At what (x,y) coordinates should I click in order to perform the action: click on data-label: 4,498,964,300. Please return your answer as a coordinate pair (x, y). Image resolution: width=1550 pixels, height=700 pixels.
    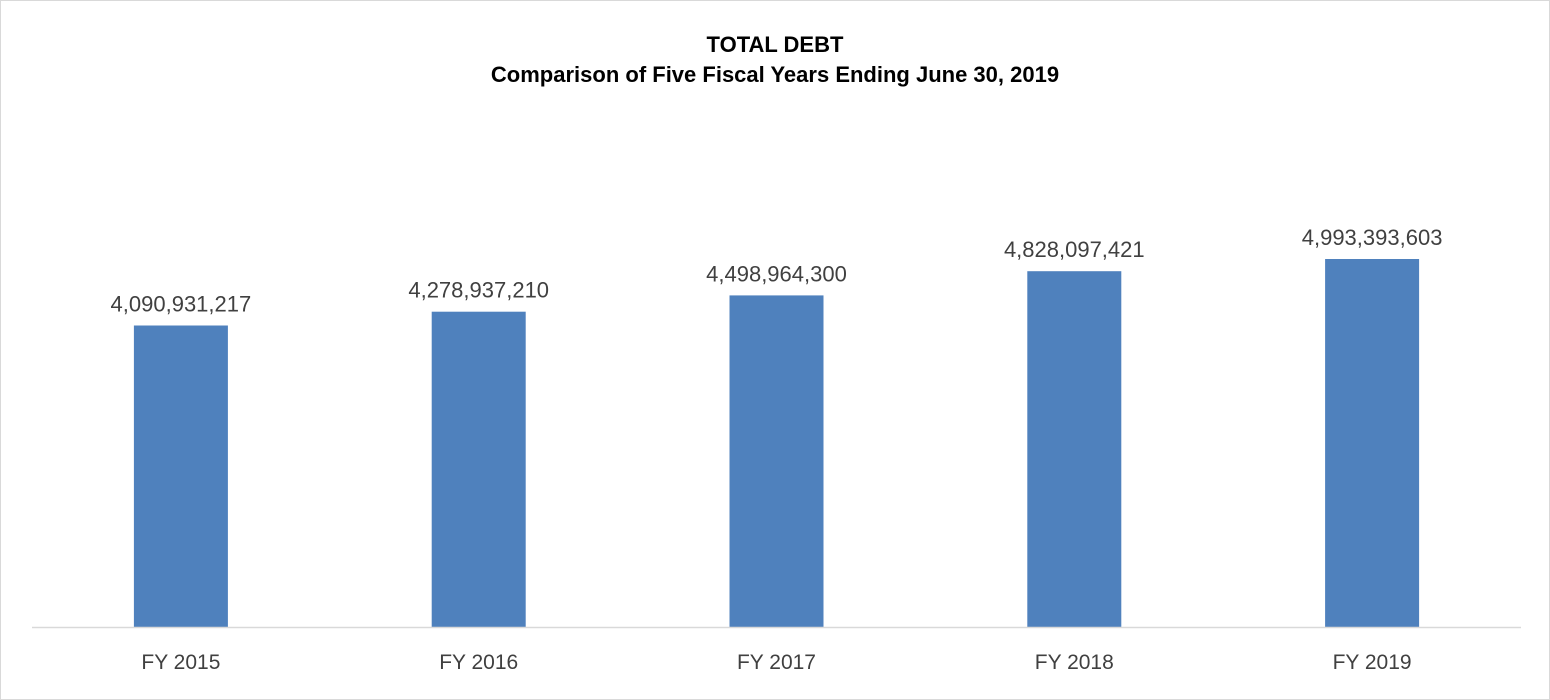
    Looking at the image, I should click on (776, 273).